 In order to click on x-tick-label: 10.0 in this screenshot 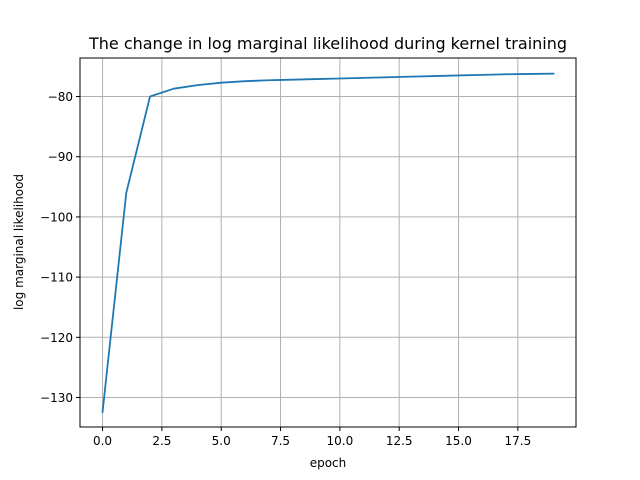, I will do `click(340, 441)`.